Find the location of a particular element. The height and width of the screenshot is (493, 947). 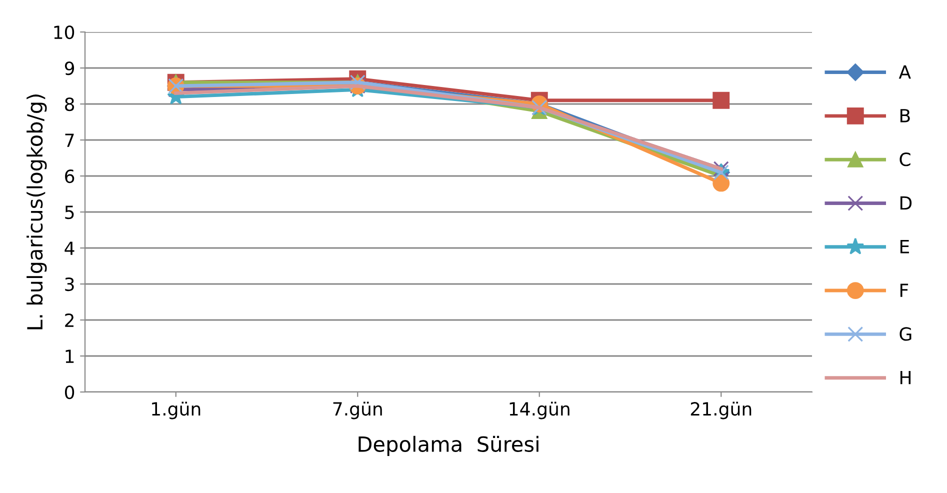

x-axis-title: Depolama Süresi is located at coordinates (448, 446).